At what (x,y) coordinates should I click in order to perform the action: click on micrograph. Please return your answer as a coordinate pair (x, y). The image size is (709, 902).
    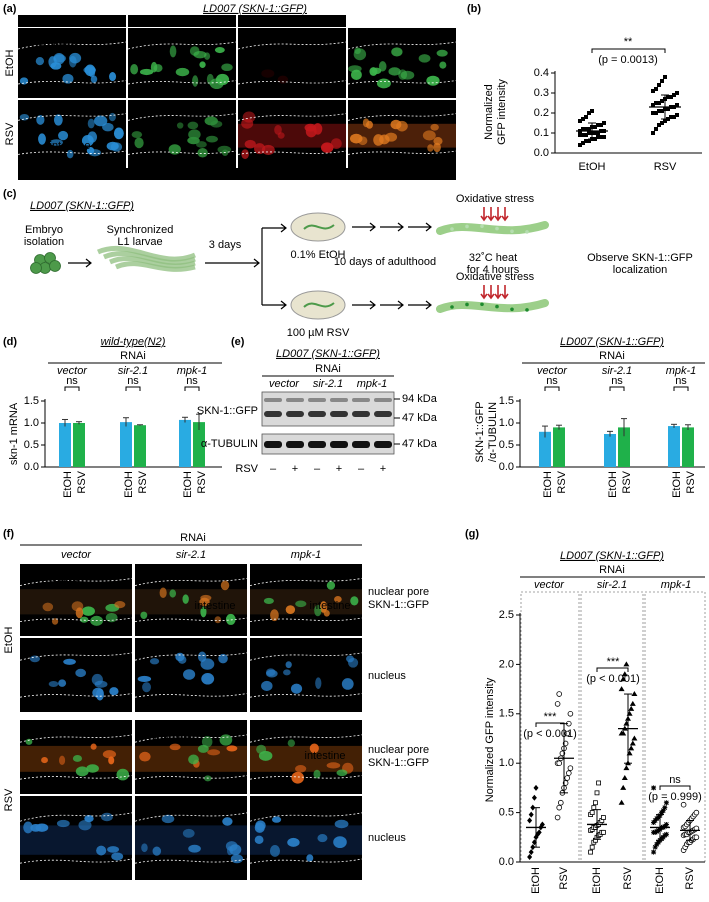
    Looking at the image, I should click on (292, 63).